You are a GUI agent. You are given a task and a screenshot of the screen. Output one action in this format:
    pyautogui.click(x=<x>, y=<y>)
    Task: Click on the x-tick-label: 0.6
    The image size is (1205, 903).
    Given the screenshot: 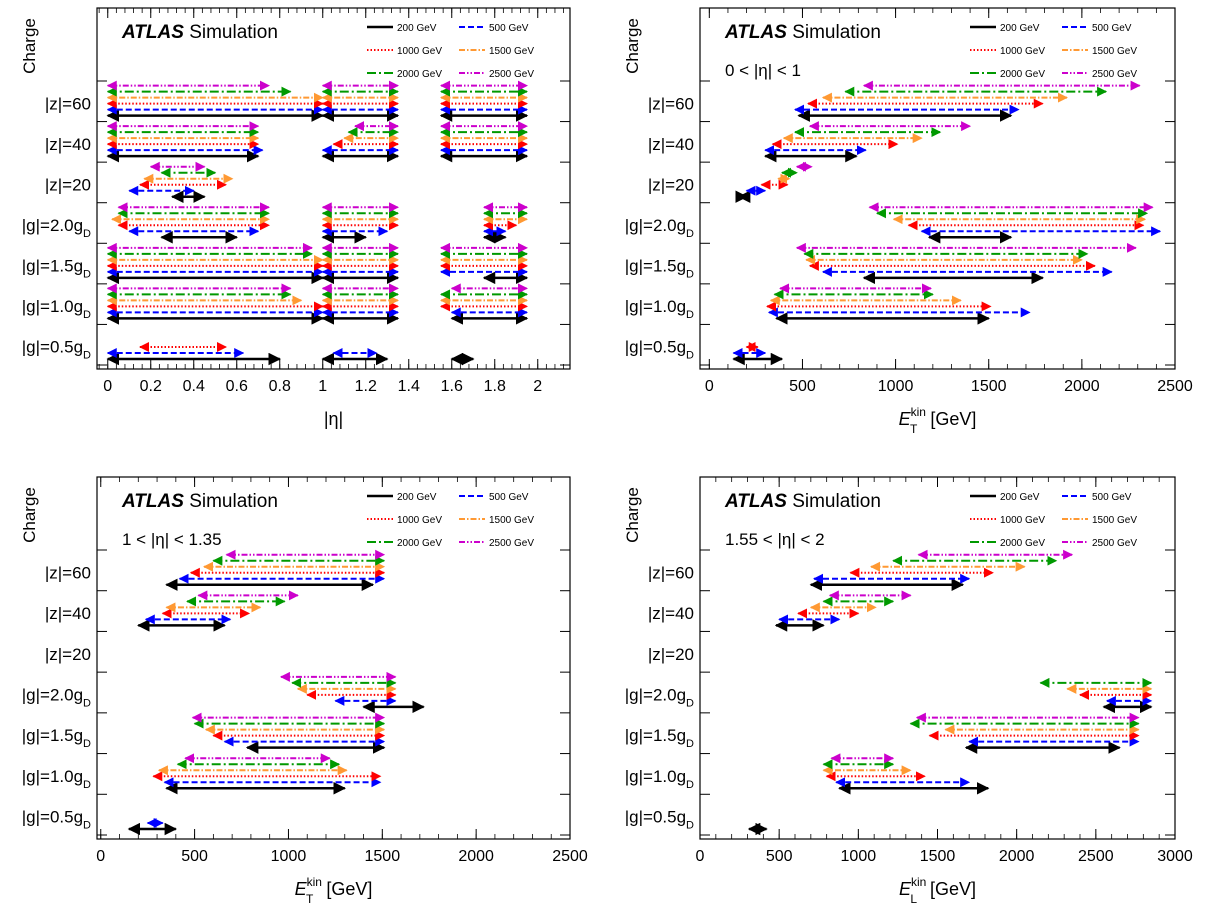 What is the action you would take?
    pyautogui.click(x=237, y=386)
    